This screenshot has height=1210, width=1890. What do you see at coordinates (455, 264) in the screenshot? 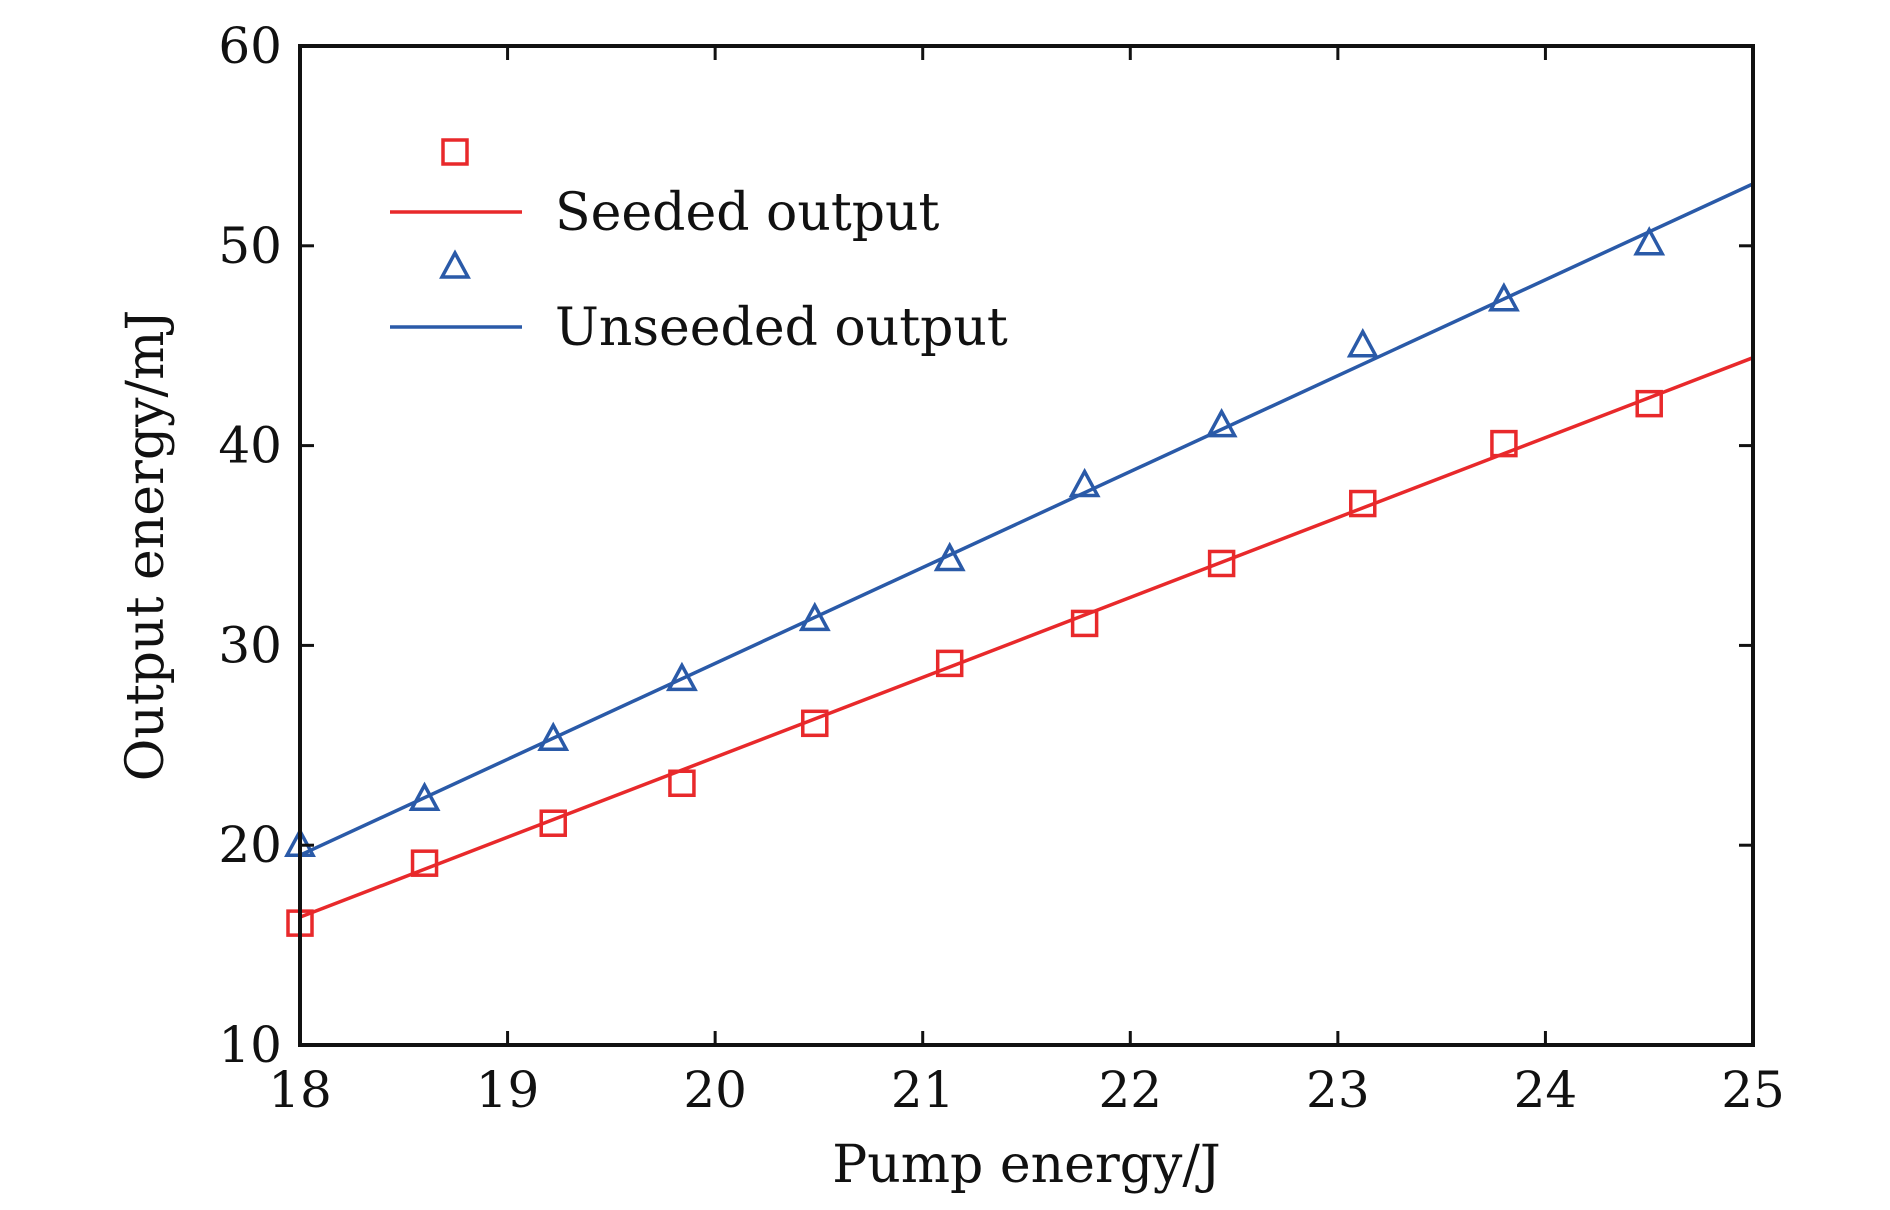
I see `legend-unseeded-marker` at bounding box center [455, 264].